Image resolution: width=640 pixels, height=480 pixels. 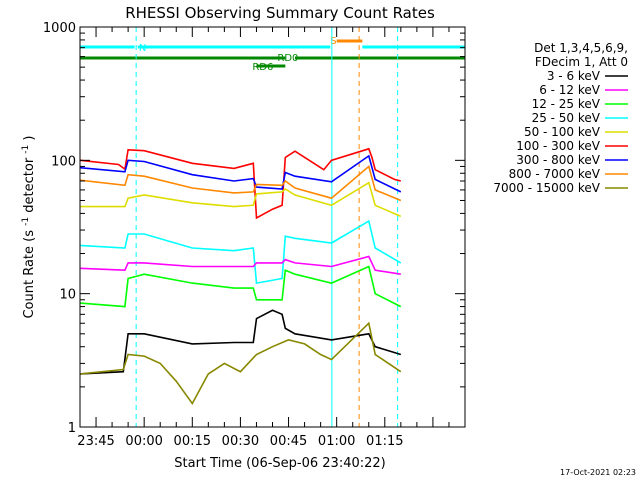 What do you see at coordinates (566, 104) in the screenshot?
I see `legend-label-12-25-kev: 12 - 25 keV` at bounding box center [566, 104].